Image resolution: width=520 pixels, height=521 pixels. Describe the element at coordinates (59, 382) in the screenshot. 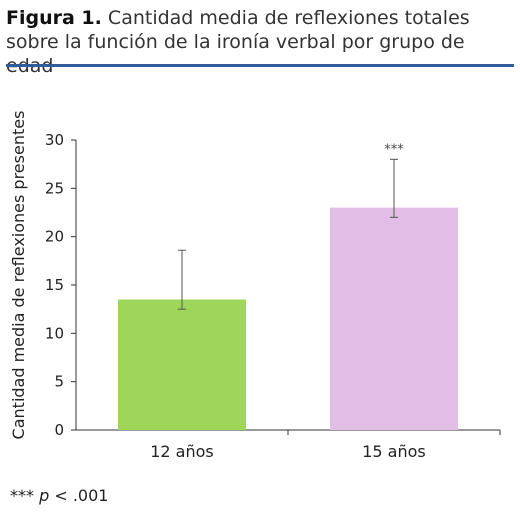

I see `y-tick-label: 5` at that location.